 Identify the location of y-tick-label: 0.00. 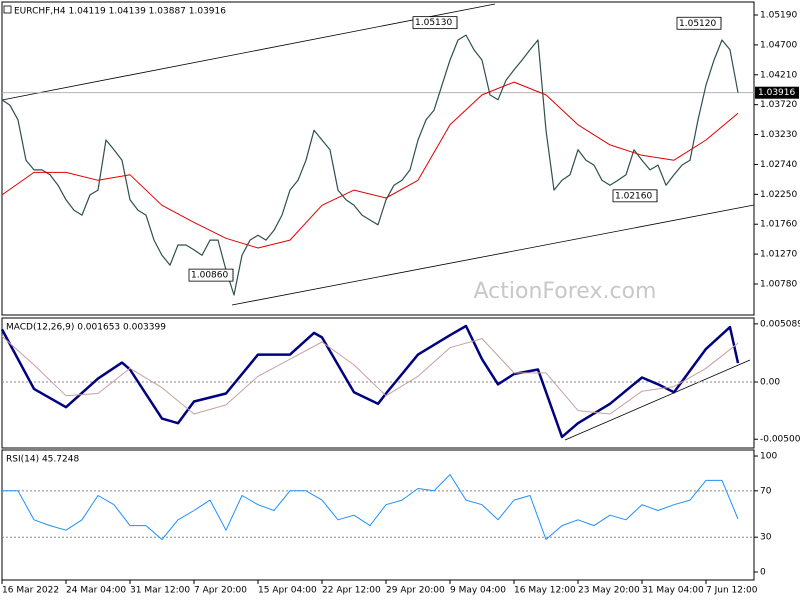
(770, 383).